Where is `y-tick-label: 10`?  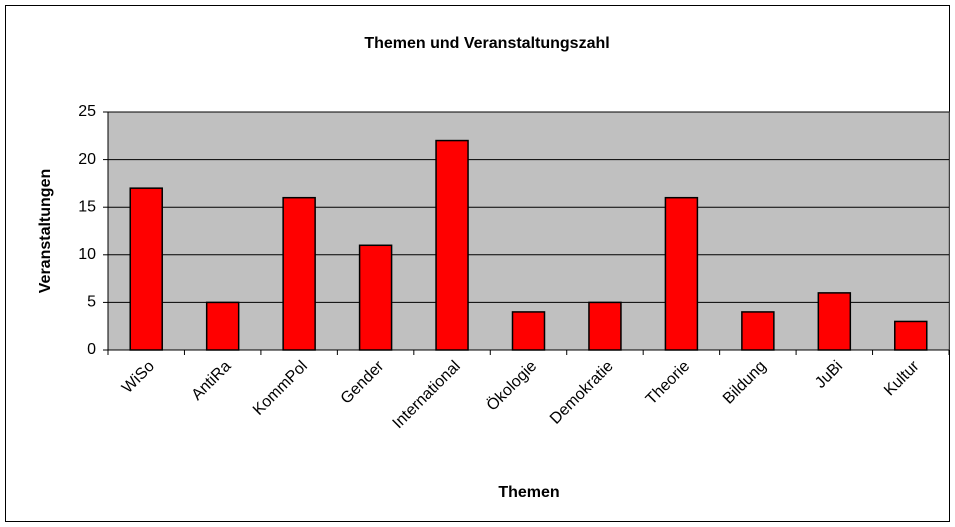 y-tick-label: 10 is located at coordinates (87, 254).